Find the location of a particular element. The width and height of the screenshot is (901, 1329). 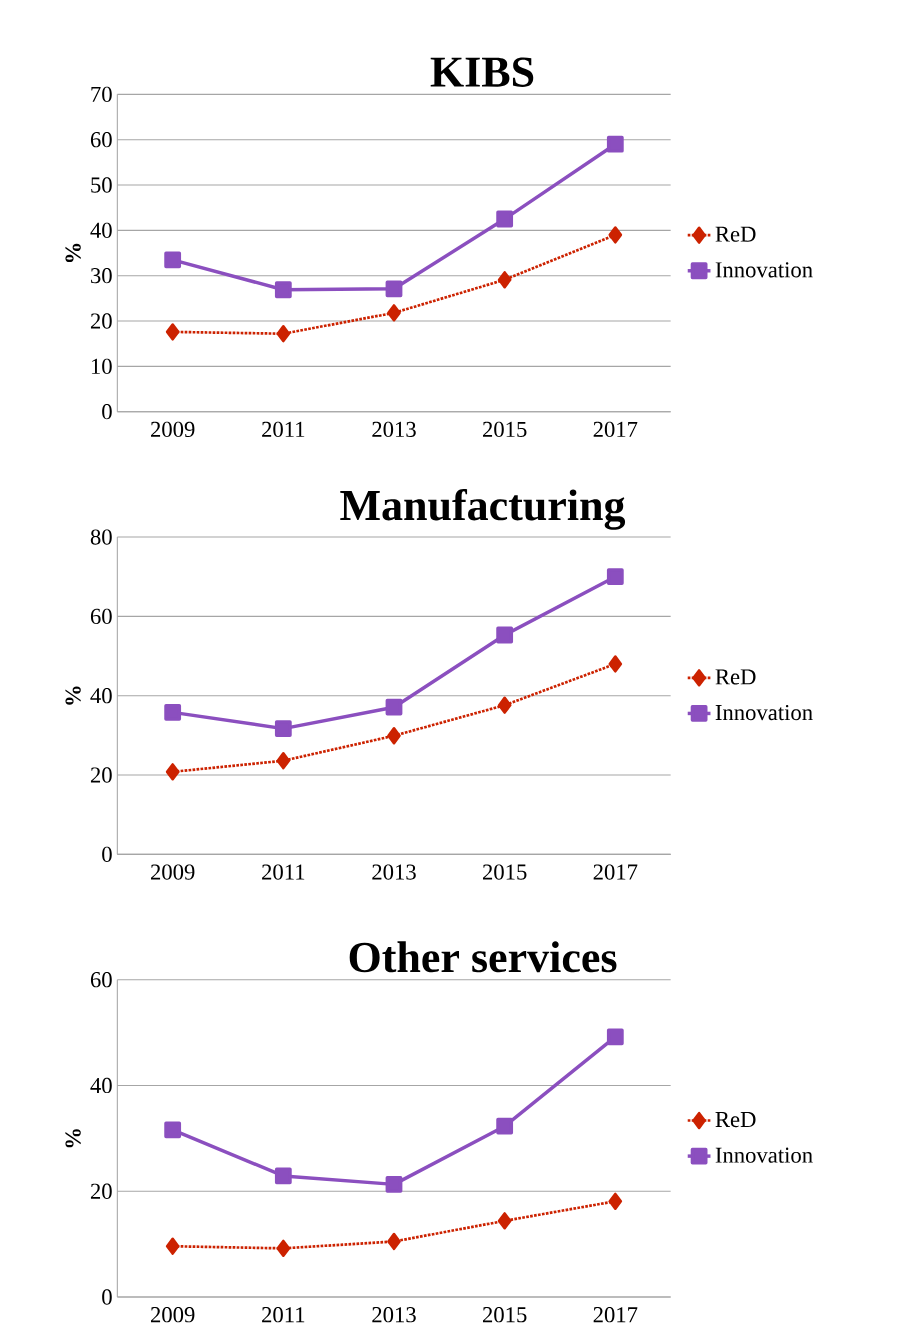

chart-title: KIBS is located at coordinates (482, 72).